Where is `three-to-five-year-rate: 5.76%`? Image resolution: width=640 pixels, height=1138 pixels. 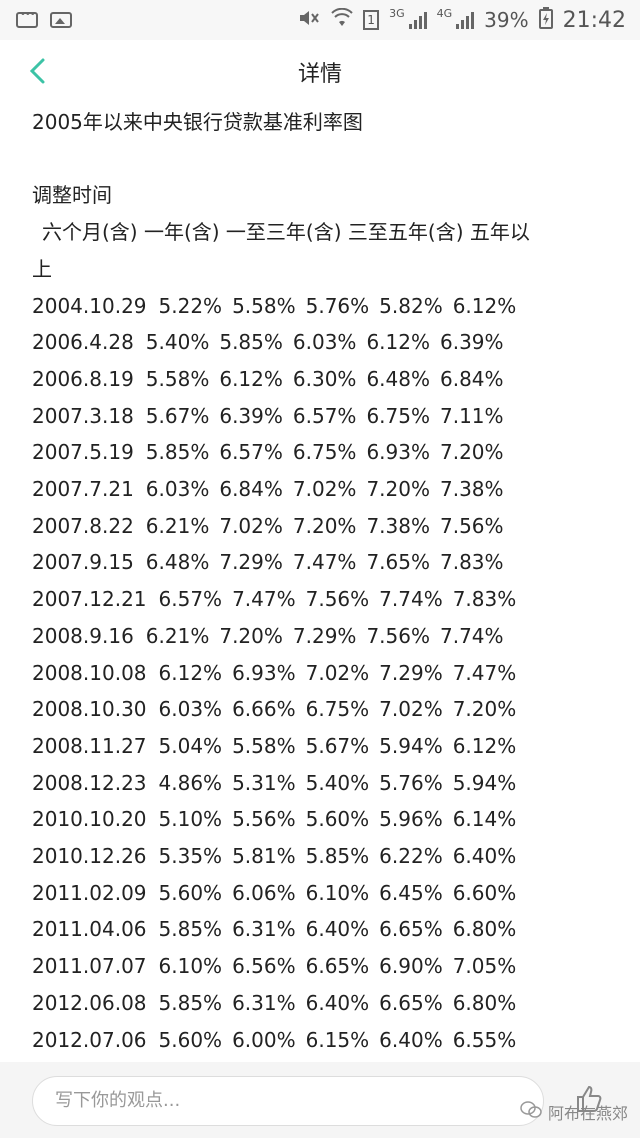 three-to-five-year-rate: 5.76% is located at coordinates (411, 782).